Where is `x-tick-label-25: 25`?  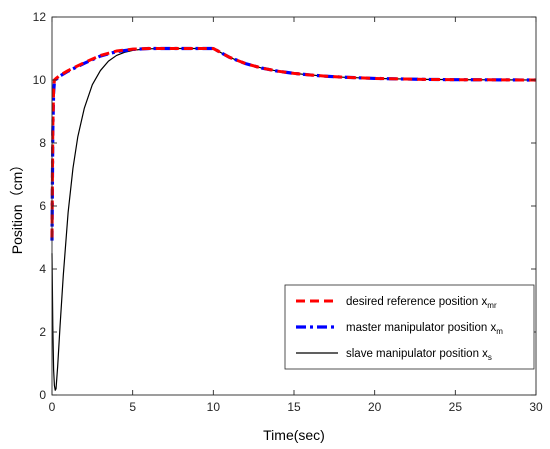 x-tick-label-25: 25 is located at coordinates (456, 407).